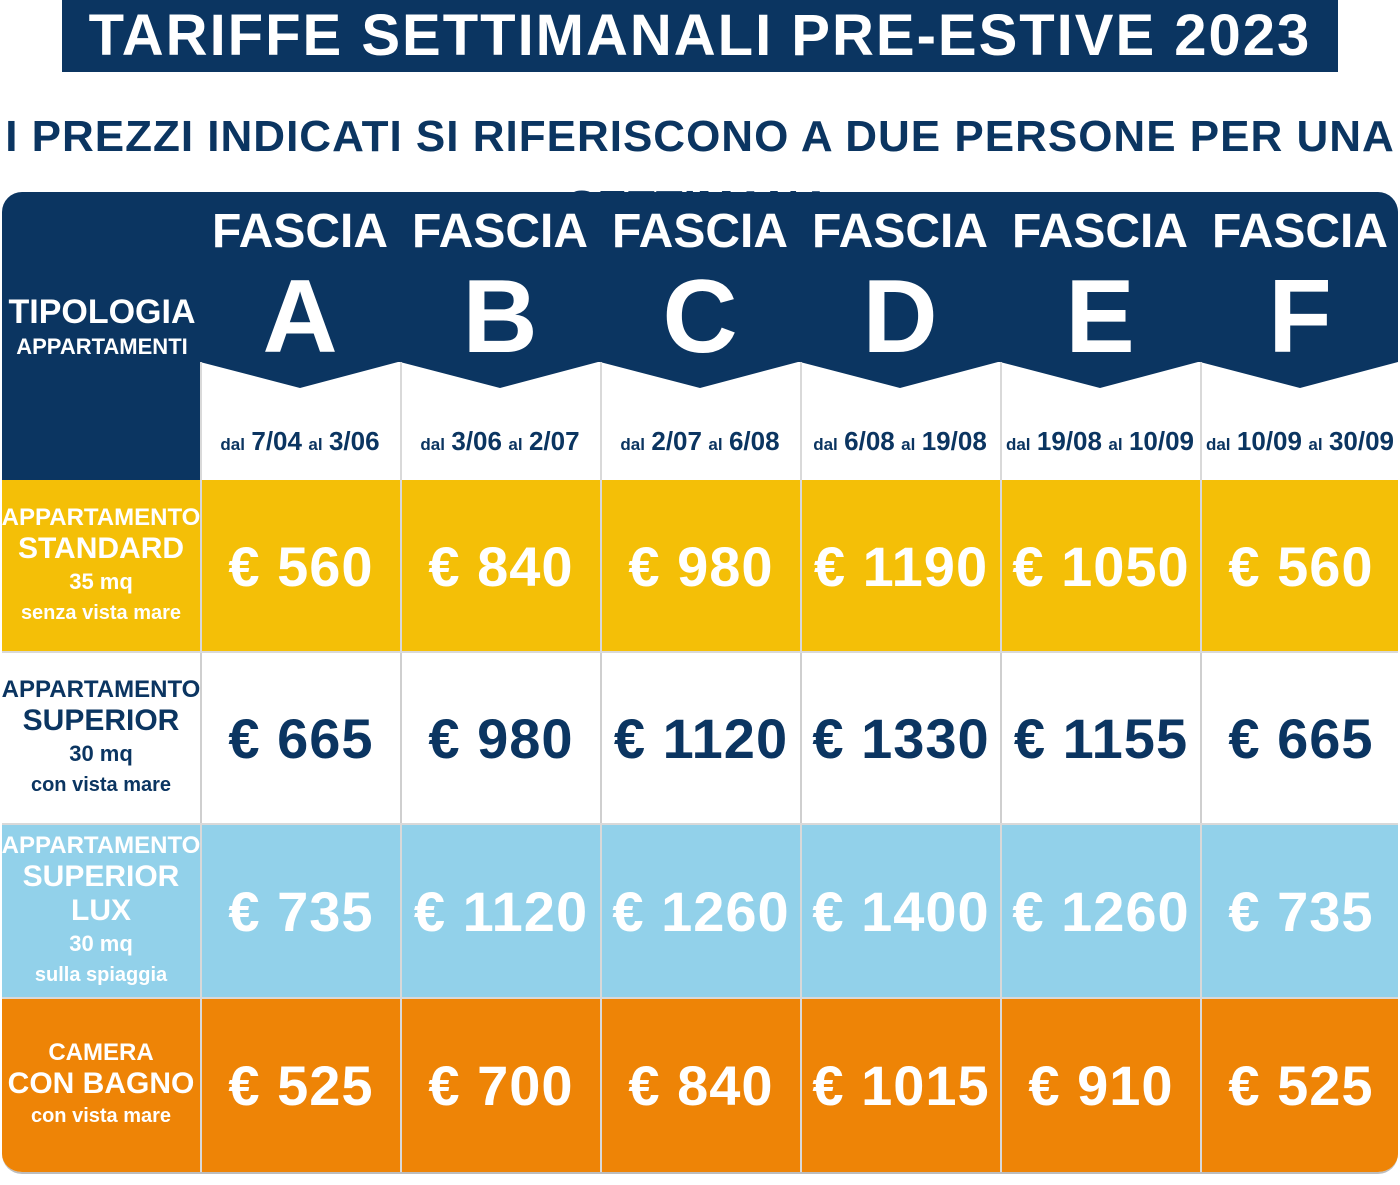 This screenshot has height=1185, width=1400. What do you see at coordinates (900, 441) in the screenshot?
I see `date-range: dal 6/08 al 19/08` at bounding box center [900, 441].